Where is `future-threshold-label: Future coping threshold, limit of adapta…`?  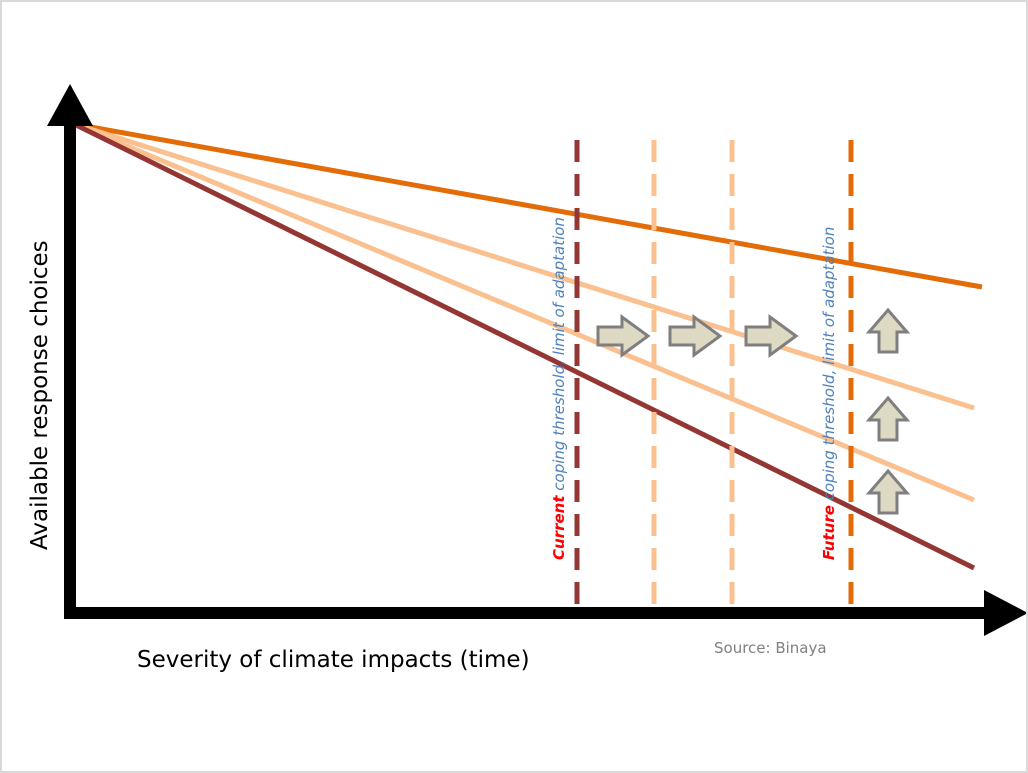
future-threshold-label: Future coping threshold, limit of adapta… is located at coordinates (829, 393).